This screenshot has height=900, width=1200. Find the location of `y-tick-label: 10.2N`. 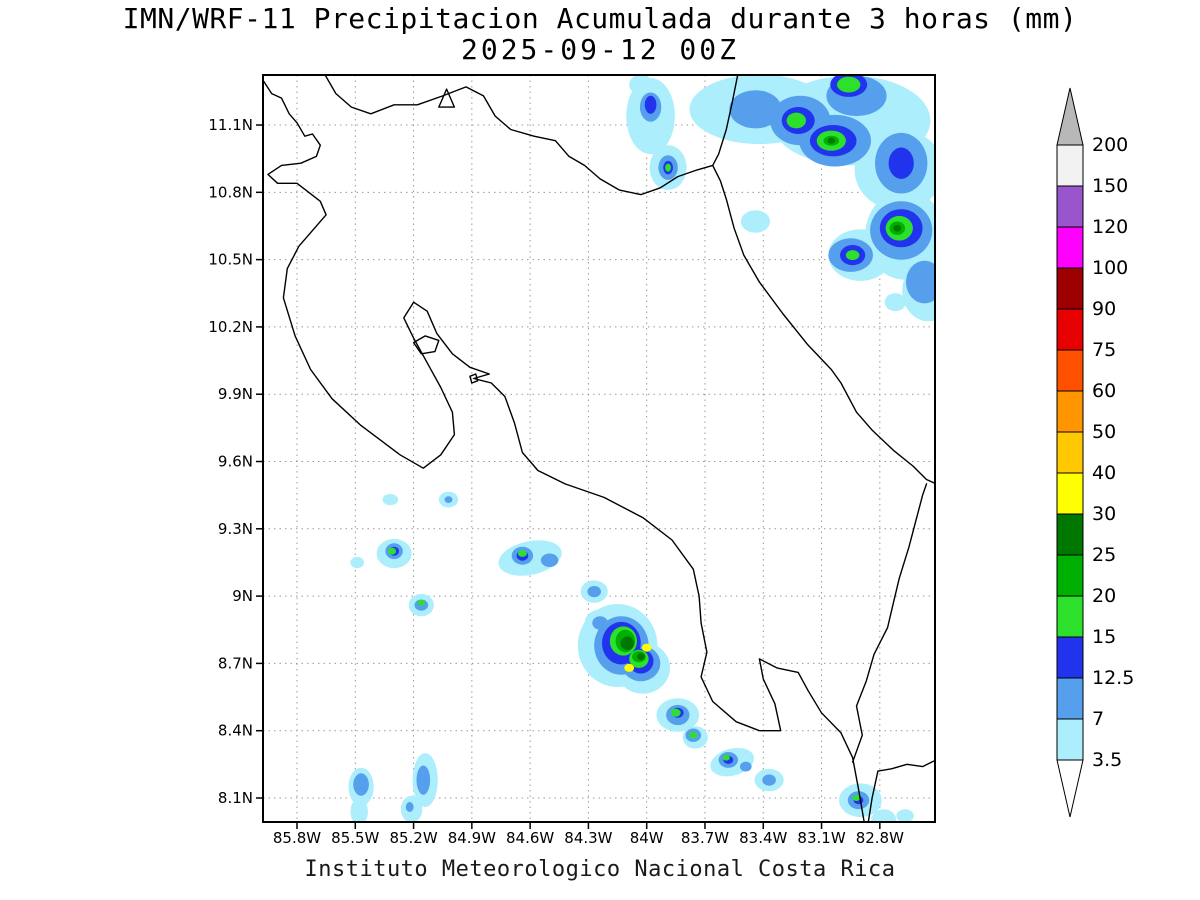

y-tick-label: 10.2N is located at coordinates (230, 327).